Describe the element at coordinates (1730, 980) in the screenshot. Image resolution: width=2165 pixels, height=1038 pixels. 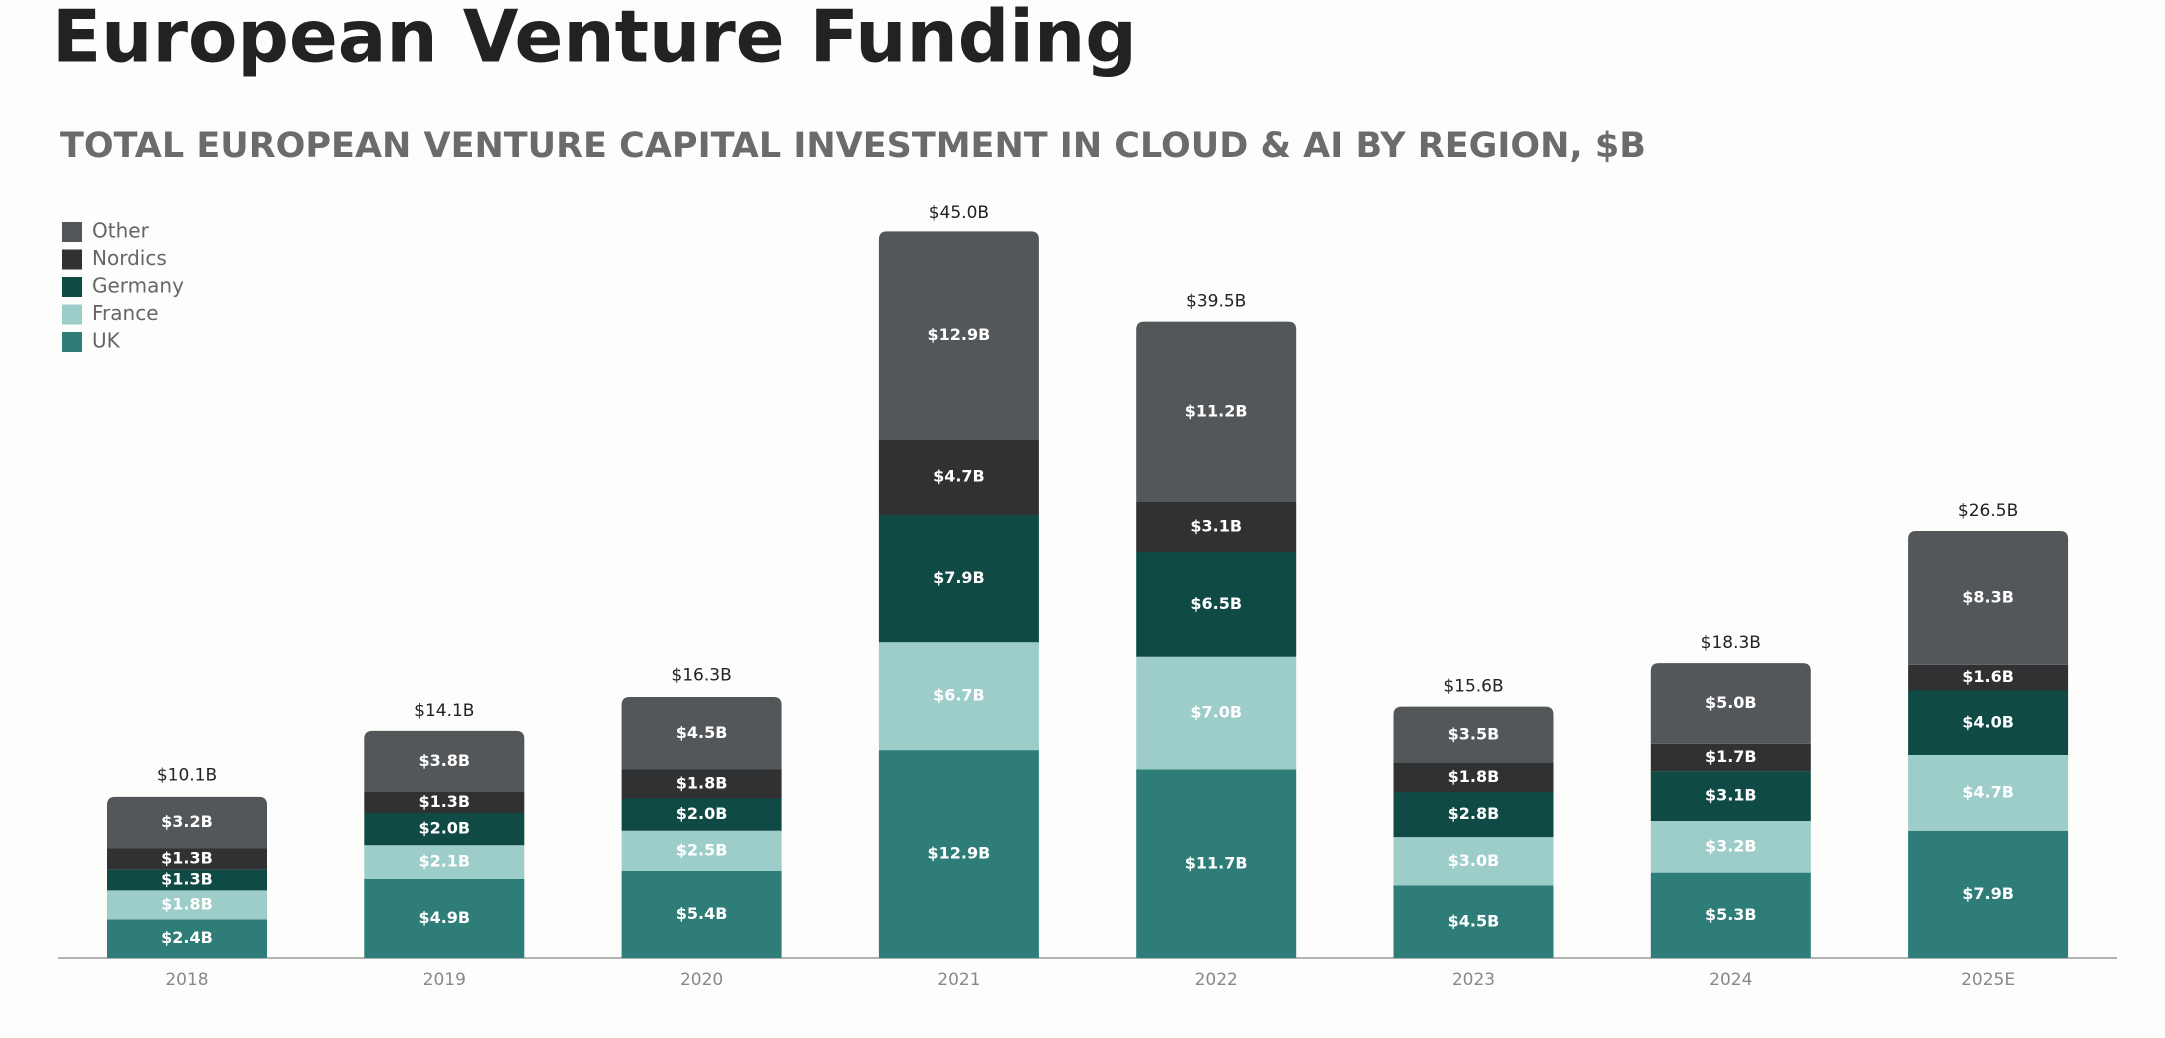
I see `x-tick-label: 2024` at that location.